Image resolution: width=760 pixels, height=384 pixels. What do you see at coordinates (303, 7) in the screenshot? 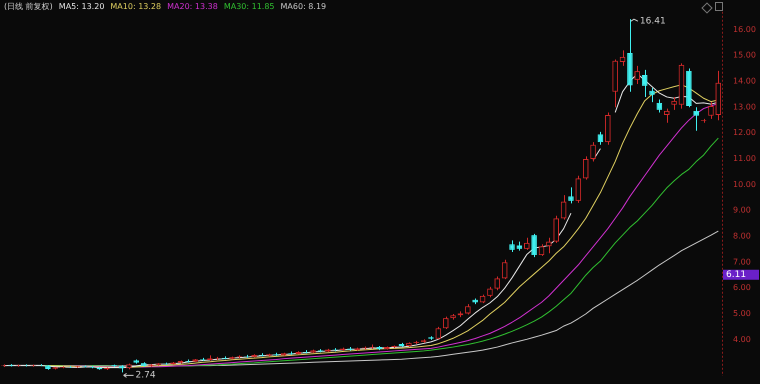
I see `text: MA60: 8.19` at bounding box center [303, 7].